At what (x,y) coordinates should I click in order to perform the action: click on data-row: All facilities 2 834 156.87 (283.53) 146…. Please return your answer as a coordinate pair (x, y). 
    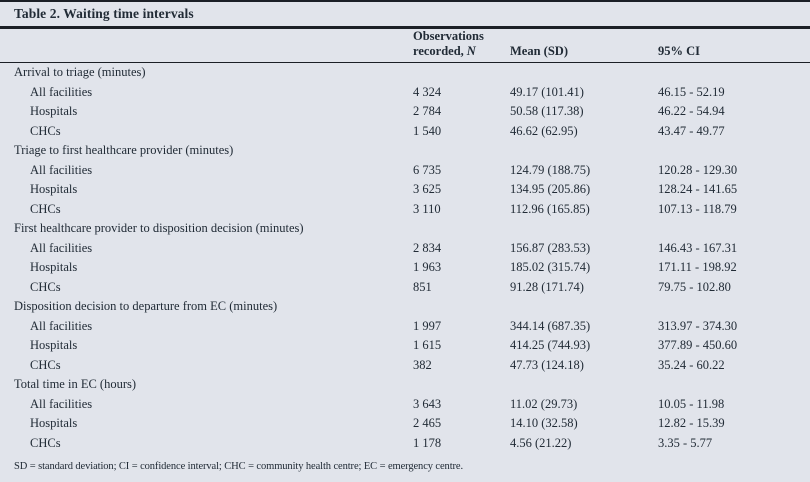
    Looking at the image, I should click on (405, 249).